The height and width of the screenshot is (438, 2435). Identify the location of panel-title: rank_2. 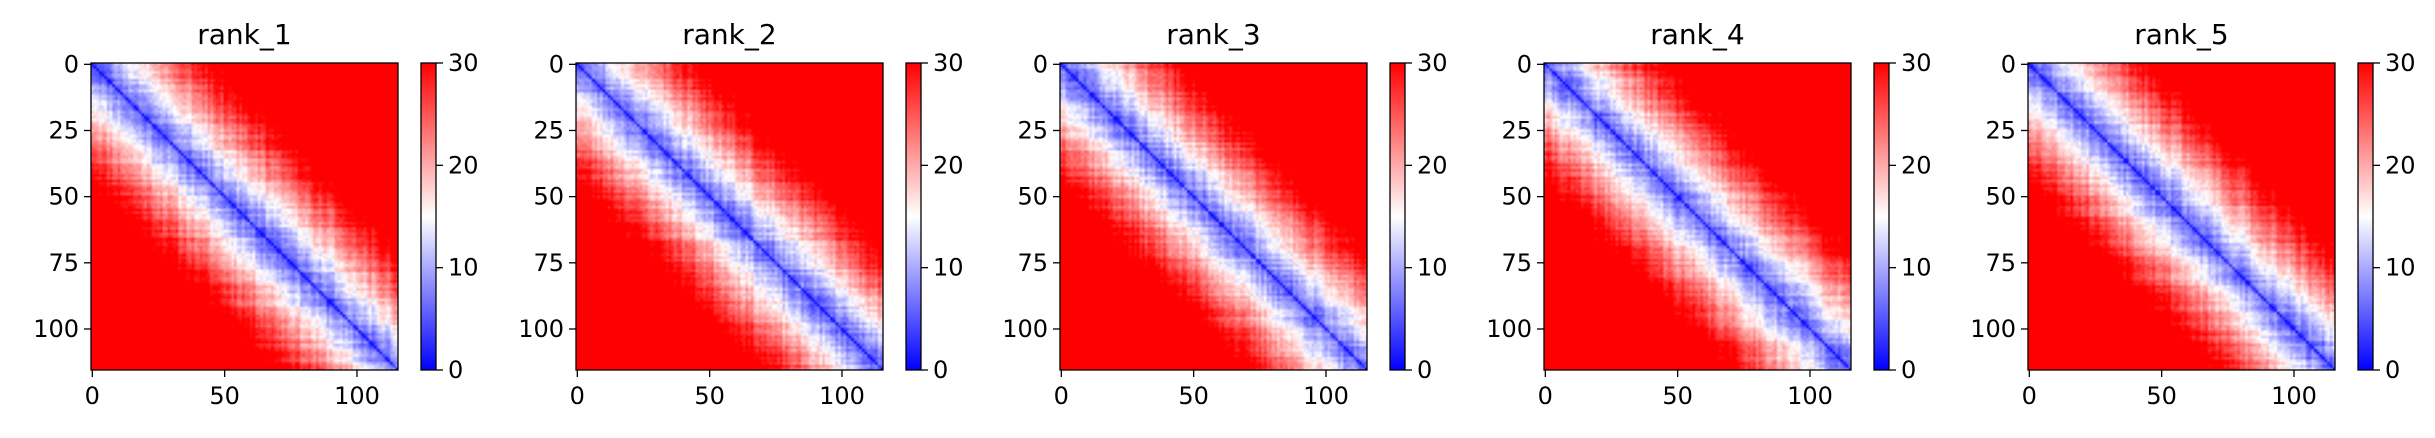
(729, 34).